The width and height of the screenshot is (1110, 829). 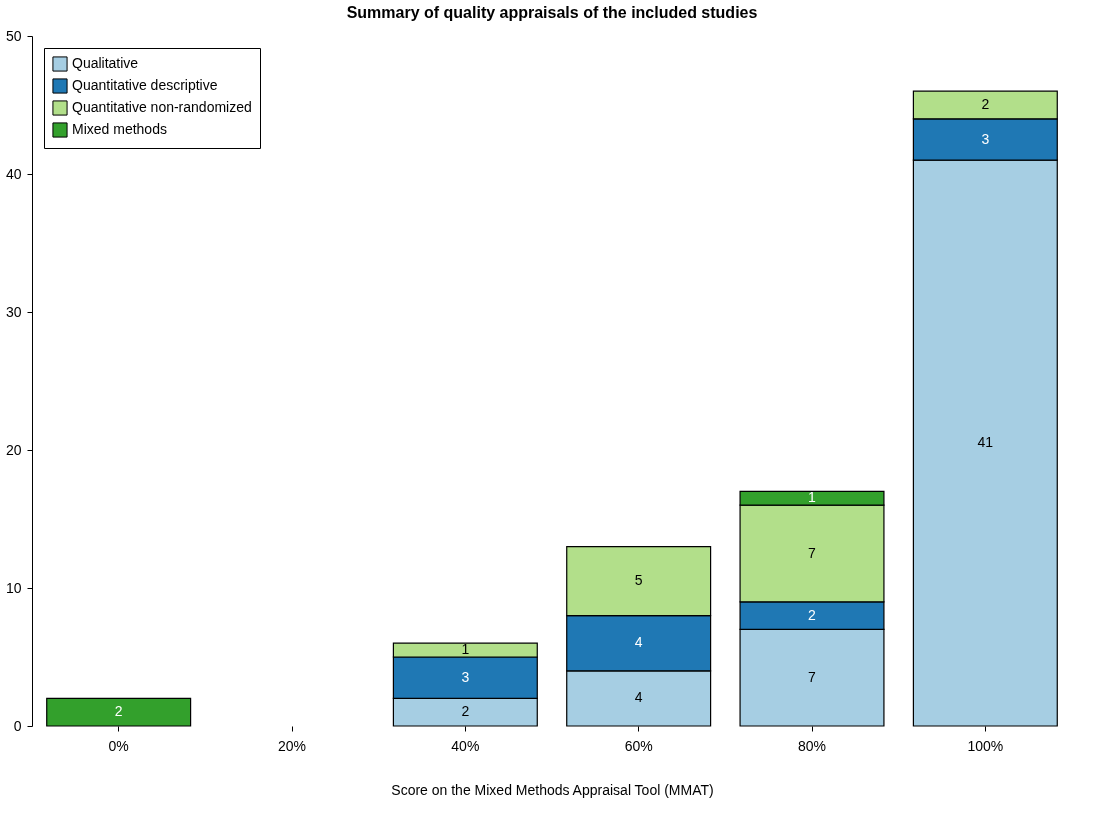 I want to click on x-tick-label: 100%, so click(x=985, y=745).